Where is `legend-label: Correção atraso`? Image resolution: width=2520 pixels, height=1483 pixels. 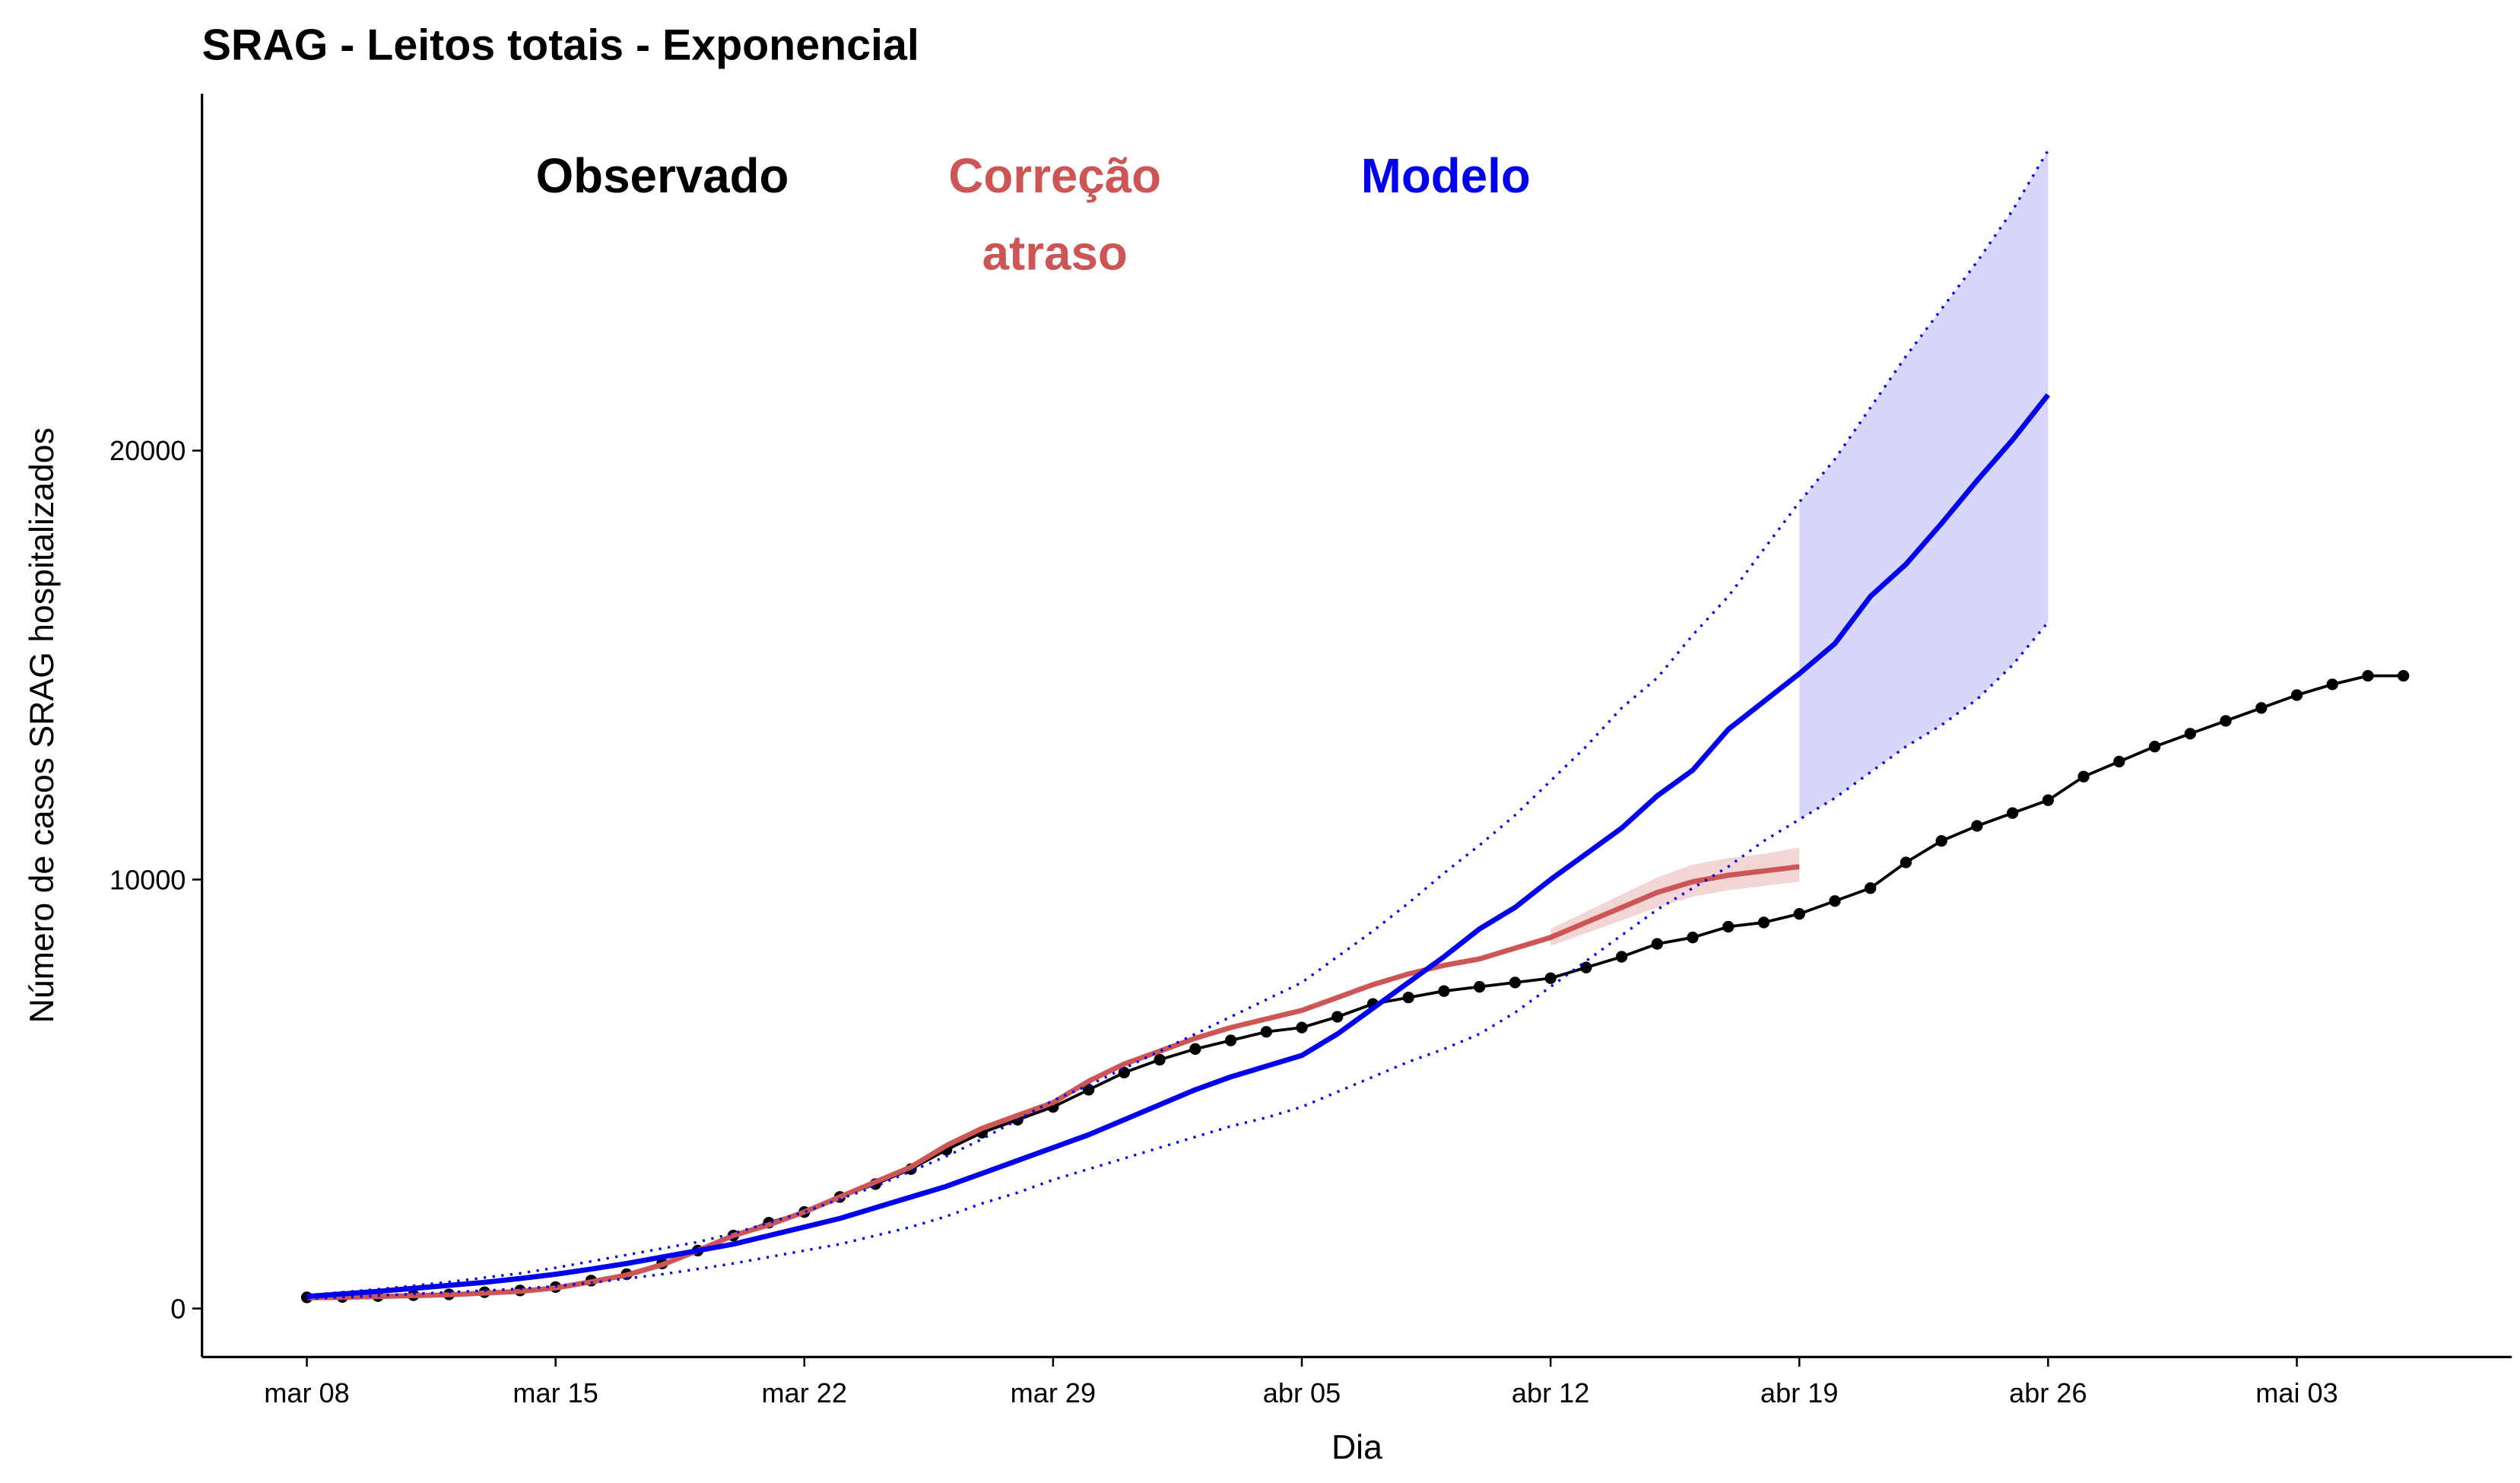 legend-label: Correção atraso is located at coordinates (1054, 215).